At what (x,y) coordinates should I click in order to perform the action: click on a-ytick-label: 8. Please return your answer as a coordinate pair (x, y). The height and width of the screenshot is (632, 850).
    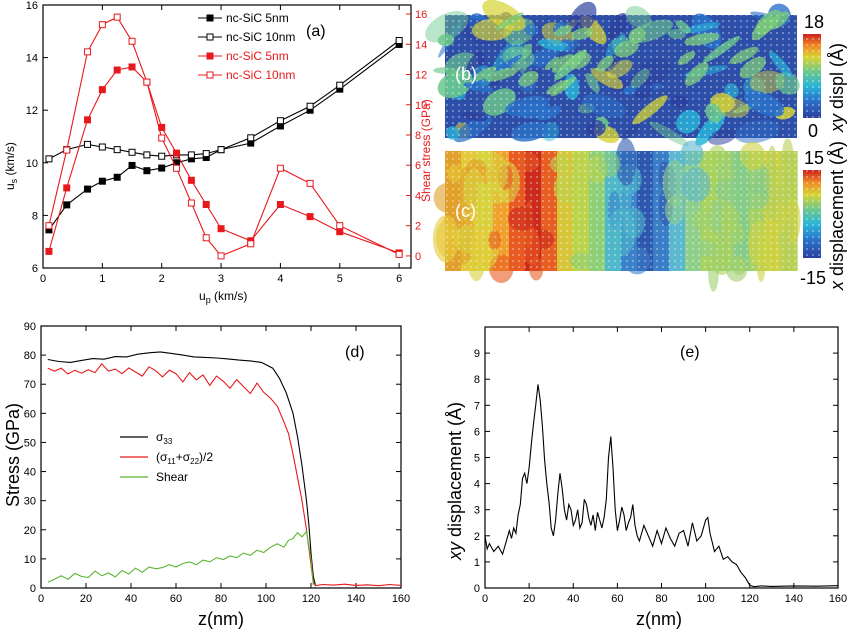
    Looking at the image, I should click on (35, 216).